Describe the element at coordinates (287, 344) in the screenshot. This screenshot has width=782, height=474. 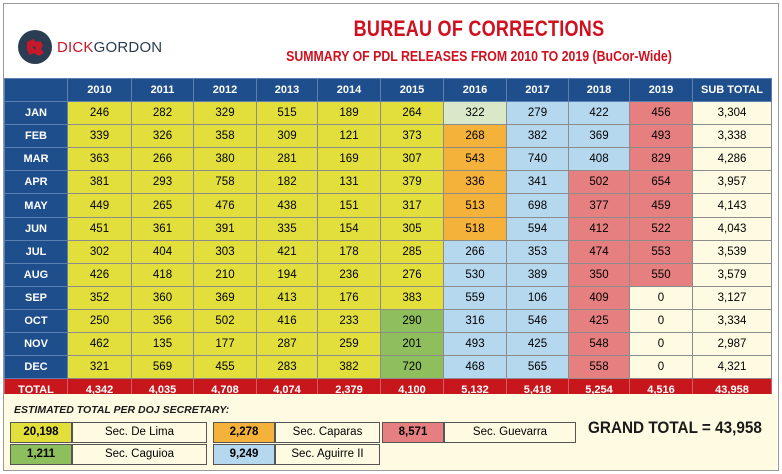
I see `table-cell: 287` at that location.